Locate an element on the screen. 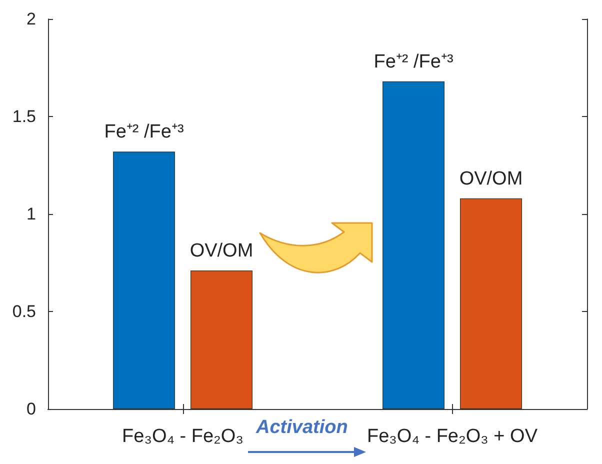  text: Activation is located at coordinates (301, 427).